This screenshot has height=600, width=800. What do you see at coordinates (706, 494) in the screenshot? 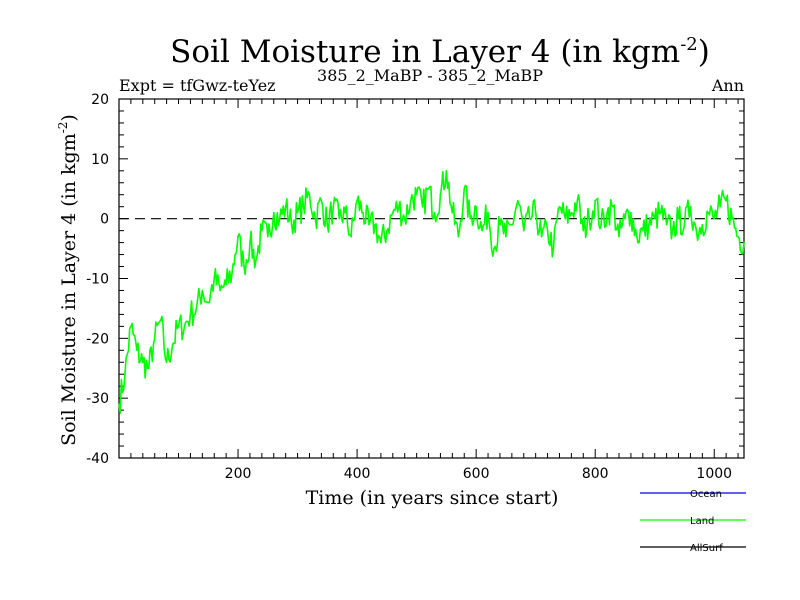
I see `legend-label-ocean: Ocean` at bounding box center [706, 494].